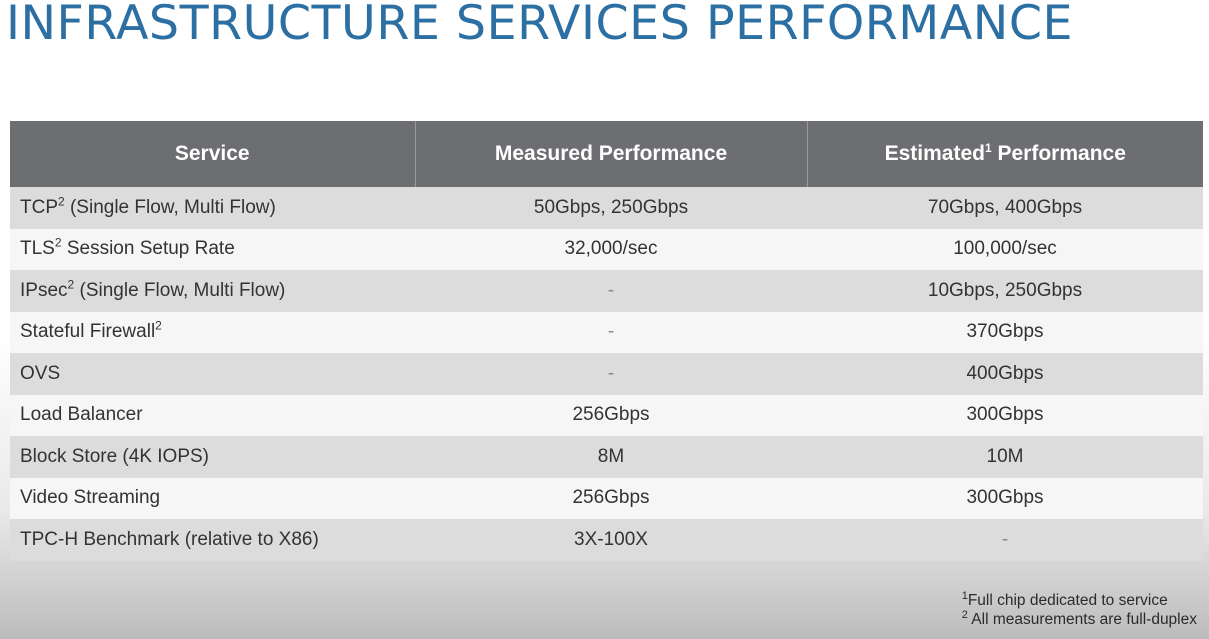 The height and width of the screenshot is (639, 1209). What do you see at coordinates (37, 249) in the screenshot?
I see `service-name: TLS` at bounding box center [37, 249].